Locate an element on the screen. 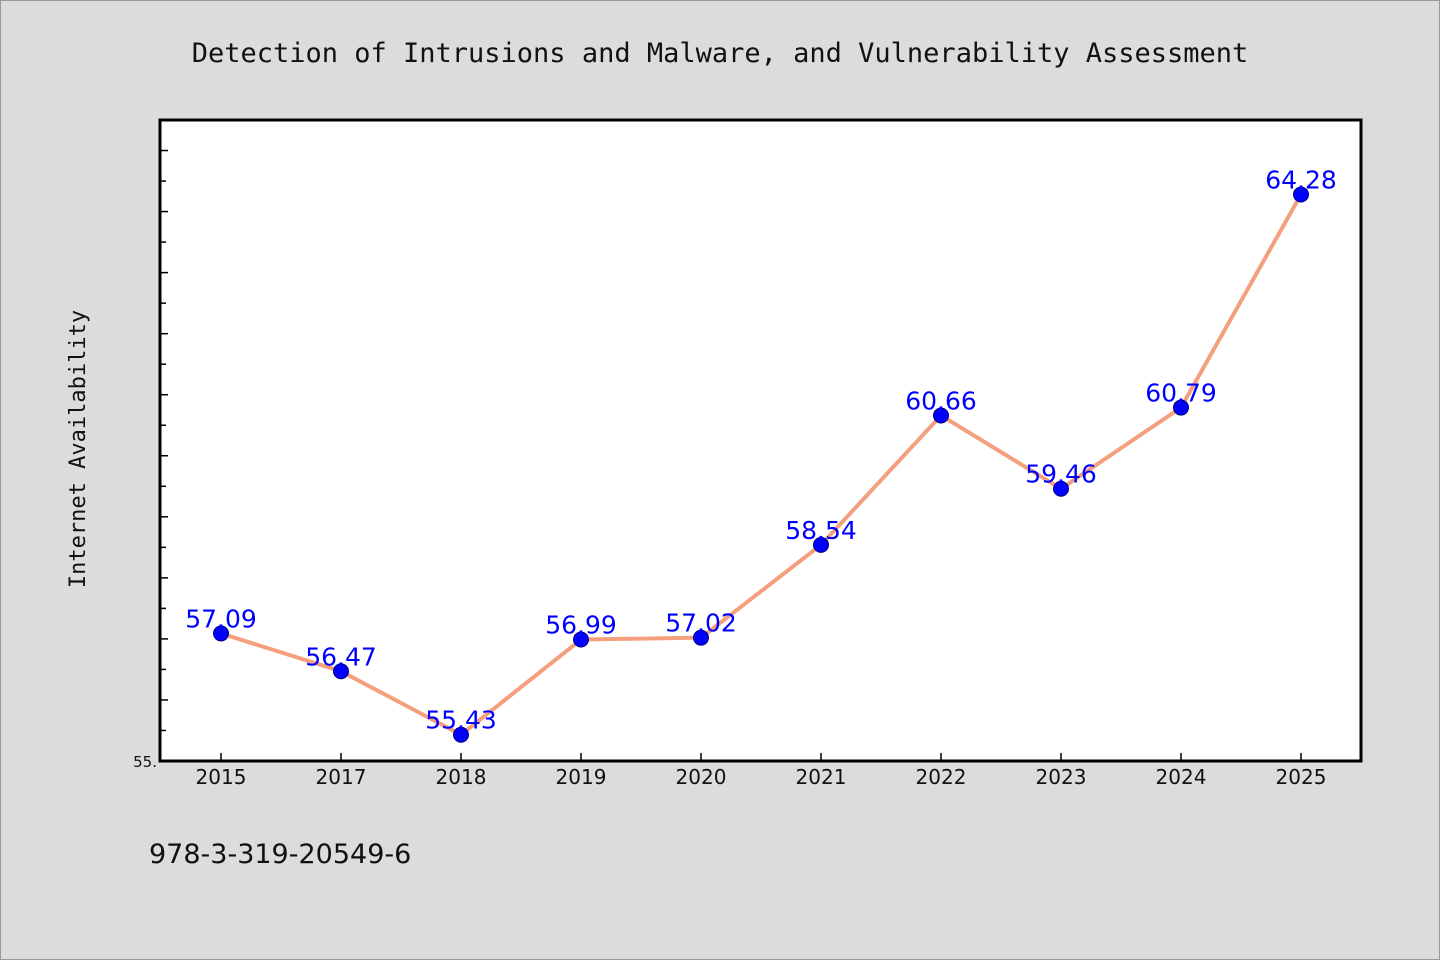 Image resolution: width=1440 pixels, height=960 pixels. x-tick-label: 2022 is located at coordinates (941, 777).